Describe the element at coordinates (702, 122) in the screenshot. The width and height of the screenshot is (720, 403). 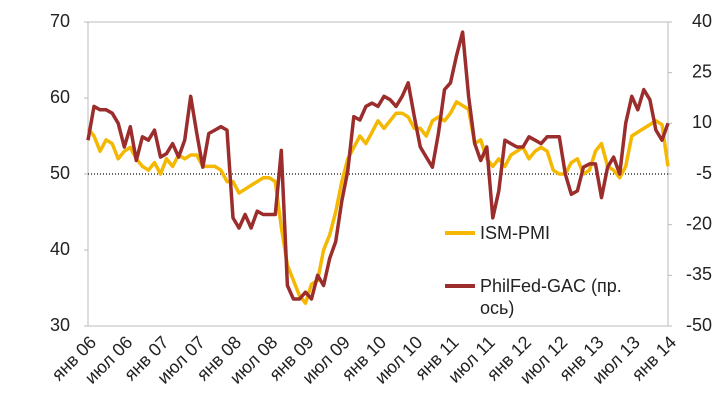
I see `y2-tick-label: 10` at that location.